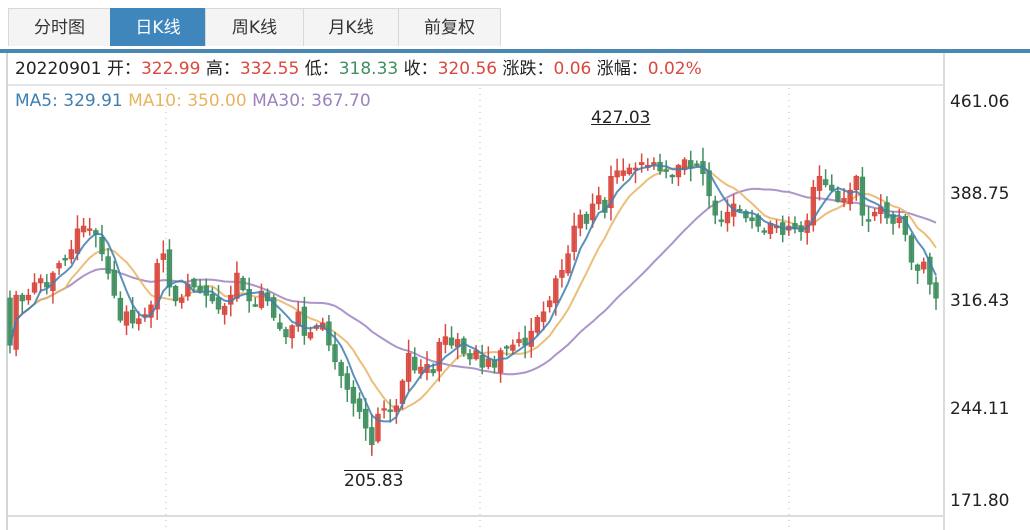  I want to click on tab-intraday: 分时图, so click(59, 27).